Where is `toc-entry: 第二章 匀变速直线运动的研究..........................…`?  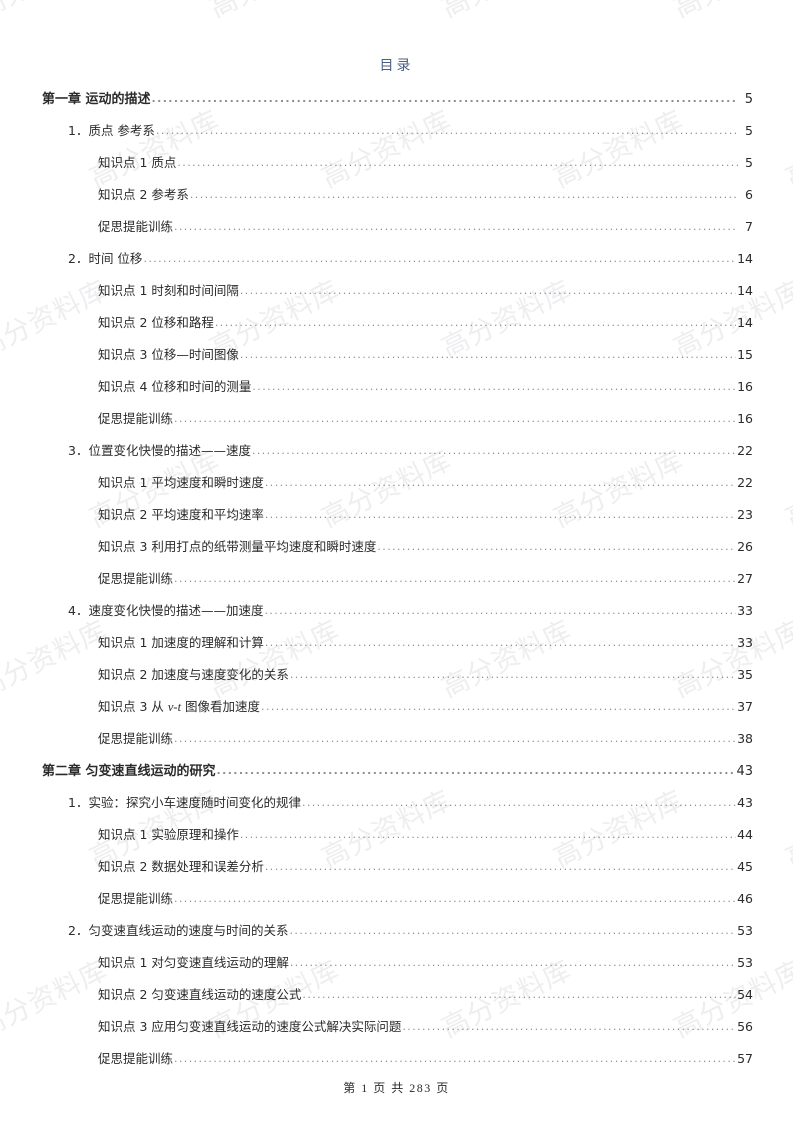
toc-entry: 第二章 匀变速直线运动的研究..........................… is located at coordinates (396, 776).